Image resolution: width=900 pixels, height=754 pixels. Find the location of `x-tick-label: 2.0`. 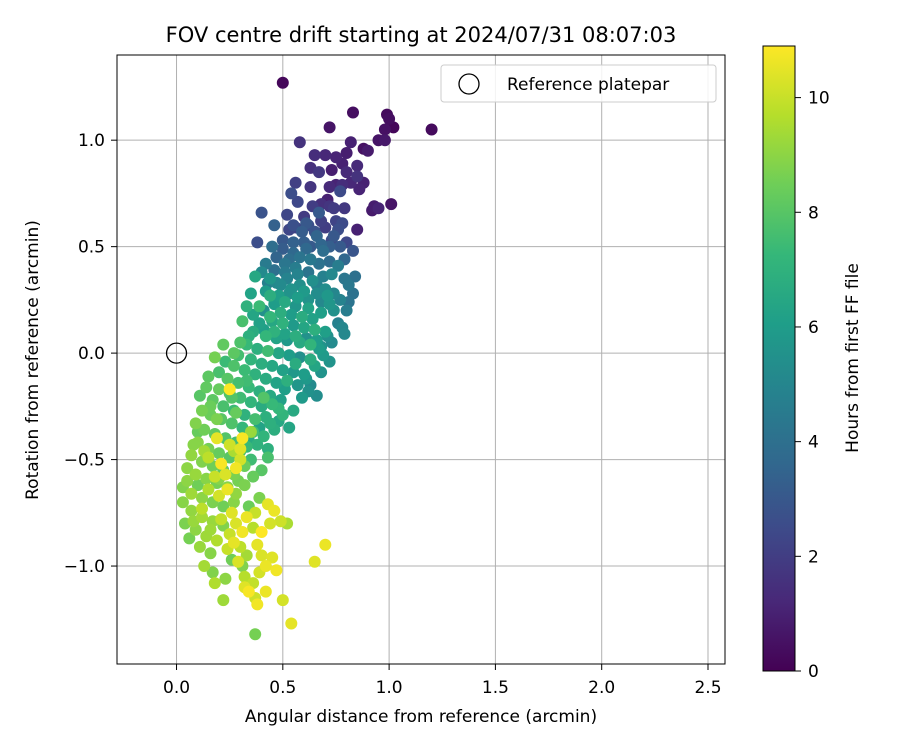

x-tick-label: 2.0 is located at coordinates (601, 688).